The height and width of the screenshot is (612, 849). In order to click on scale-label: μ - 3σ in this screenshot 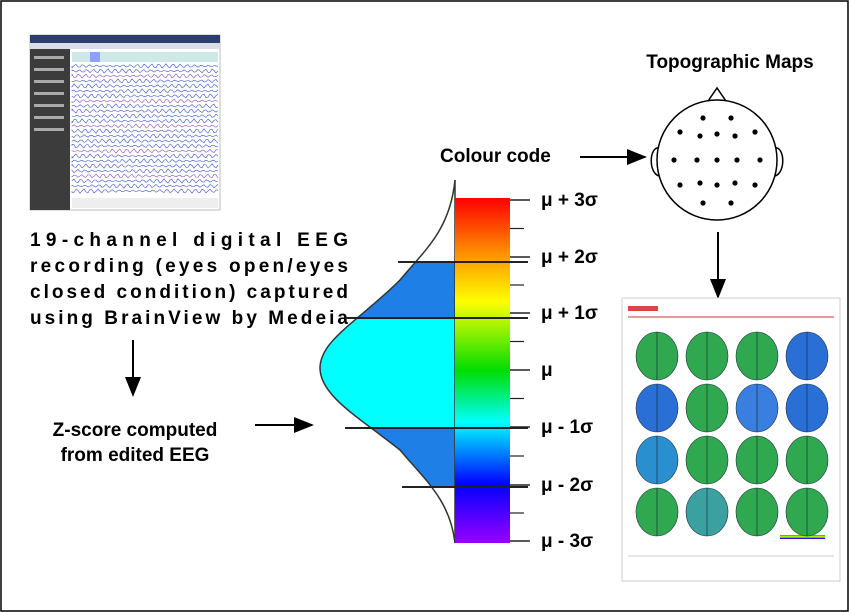, I will do `click(567, 541)`.